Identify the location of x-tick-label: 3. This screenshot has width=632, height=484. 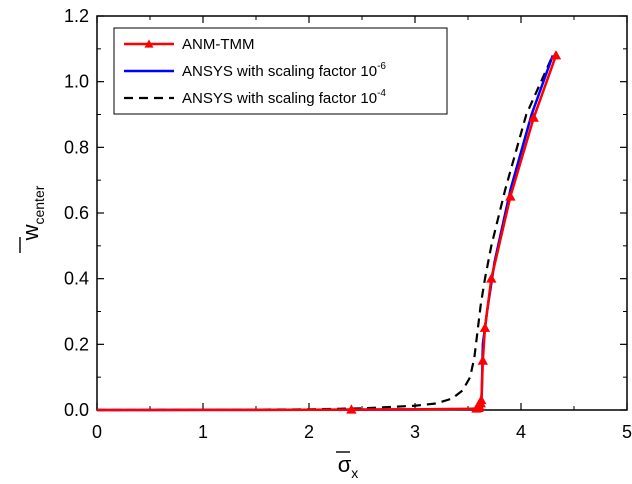
(415, 432).